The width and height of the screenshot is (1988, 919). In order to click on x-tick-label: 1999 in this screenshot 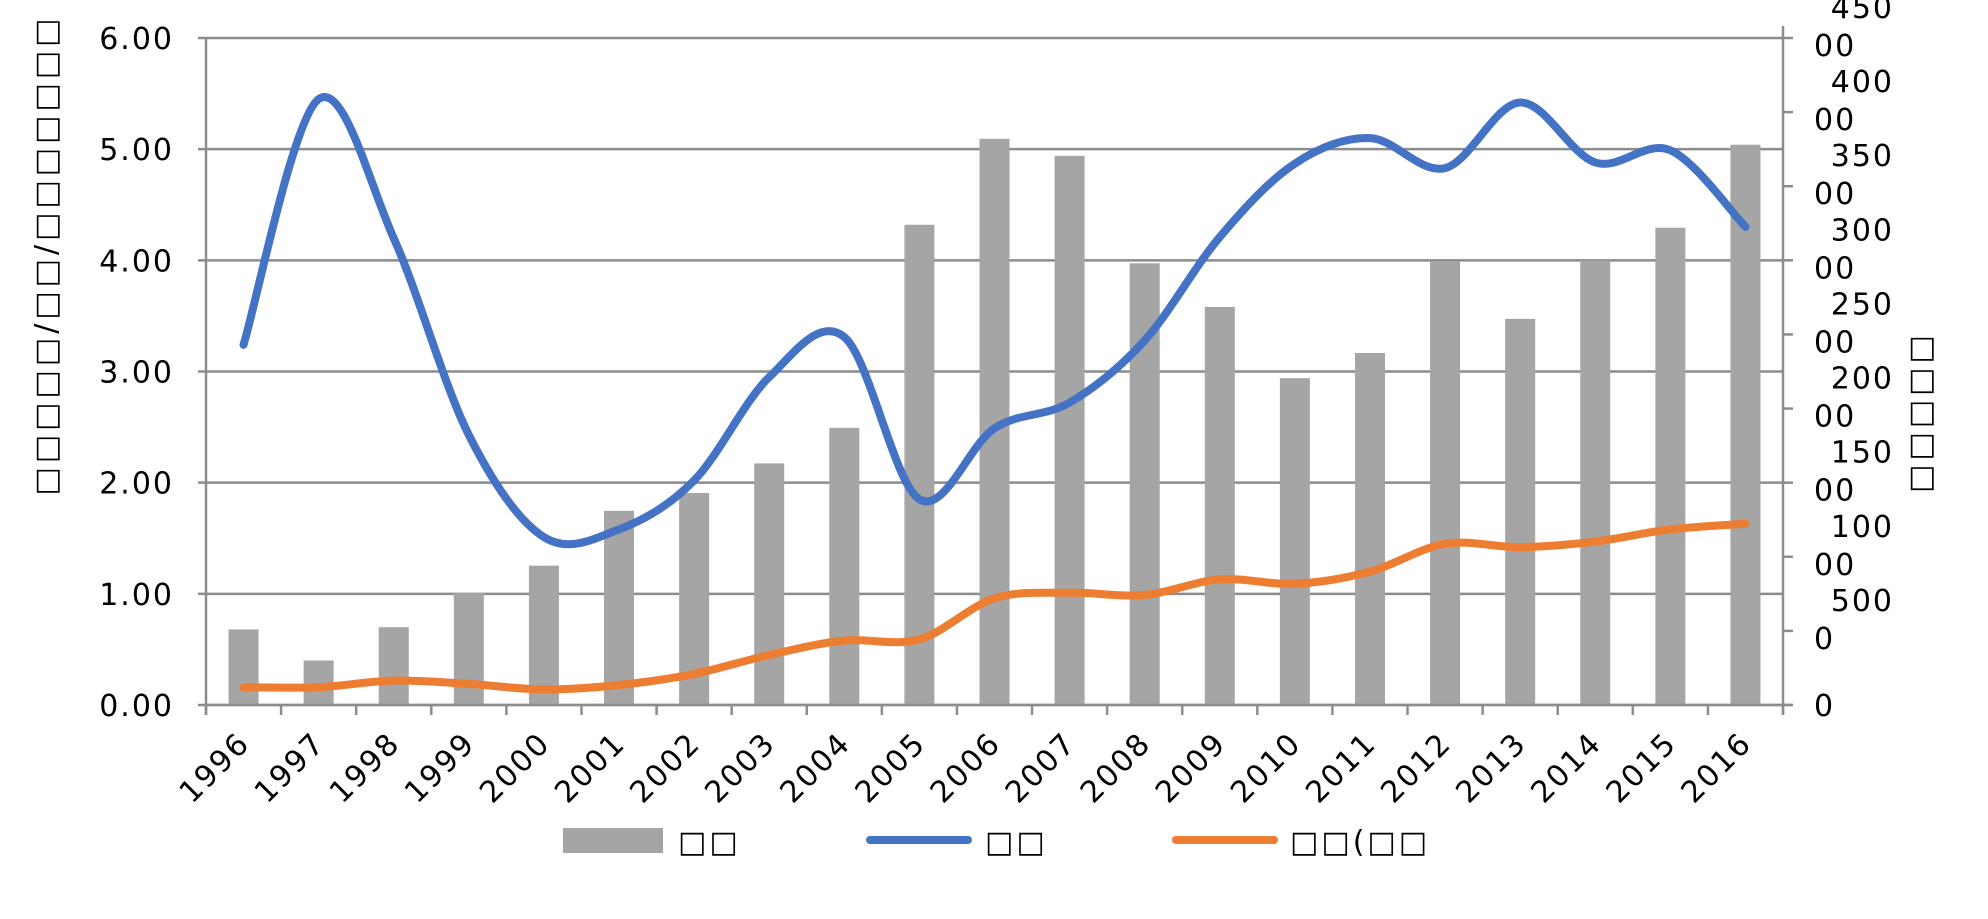, I will do `click(440, 768)`.